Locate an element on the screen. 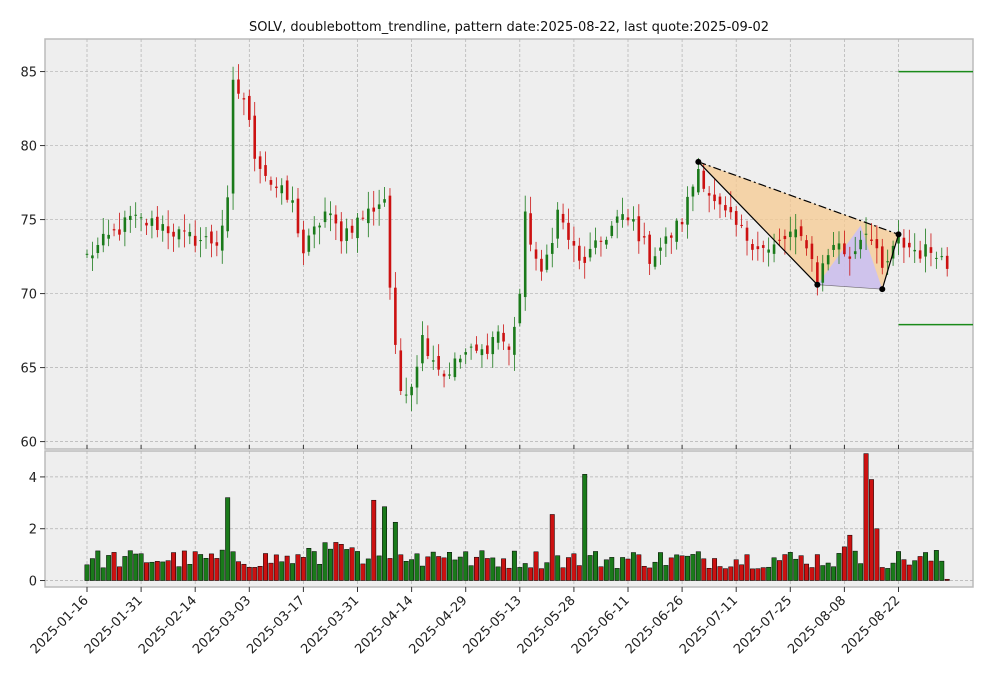 This screenshot has width=993, height=678. pattern-point is located at coordinates (817, 284).